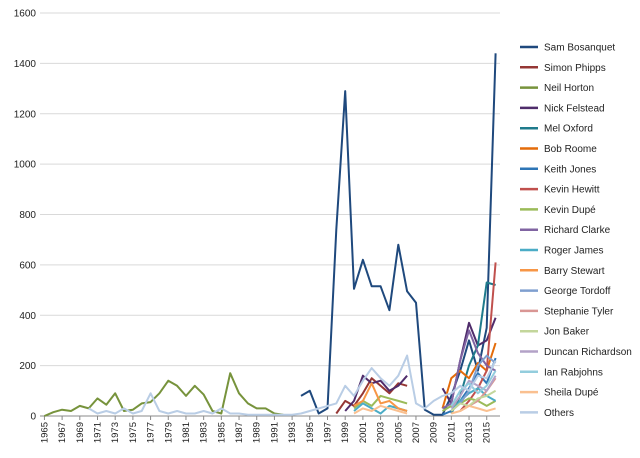  Describe the element at coordinates (577, 291) in the screenshot. I see `legend-entry: George Tordoff` at that location.